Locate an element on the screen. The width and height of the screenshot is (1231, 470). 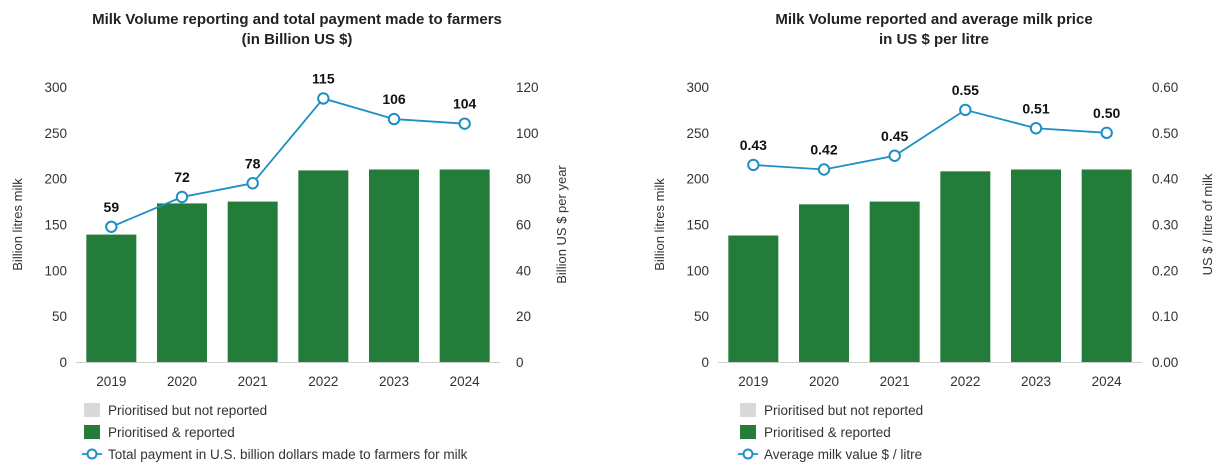
data-label: 104 is located at coordinates (465, 104).